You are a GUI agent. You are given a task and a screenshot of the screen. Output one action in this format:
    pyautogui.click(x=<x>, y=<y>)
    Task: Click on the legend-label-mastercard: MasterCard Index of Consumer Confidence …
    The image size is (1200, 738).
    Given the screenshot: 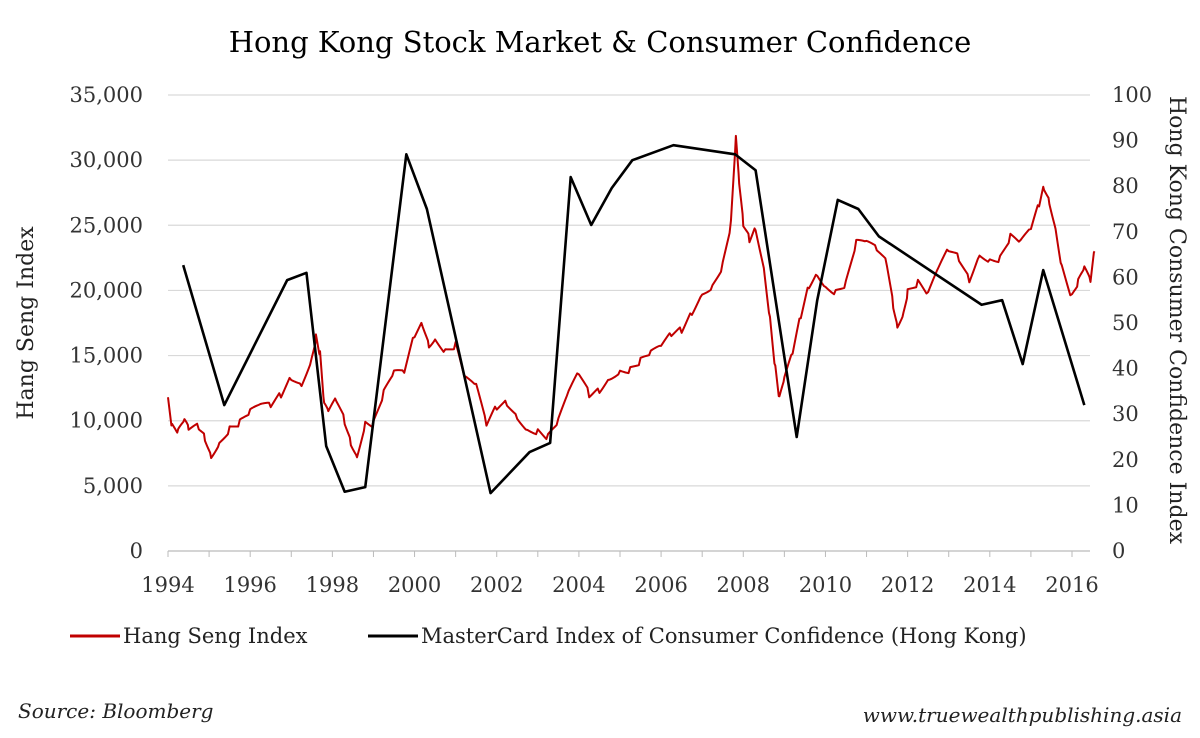 What is the action you would take?
    pyautogui.click(x=724, y=636)
    